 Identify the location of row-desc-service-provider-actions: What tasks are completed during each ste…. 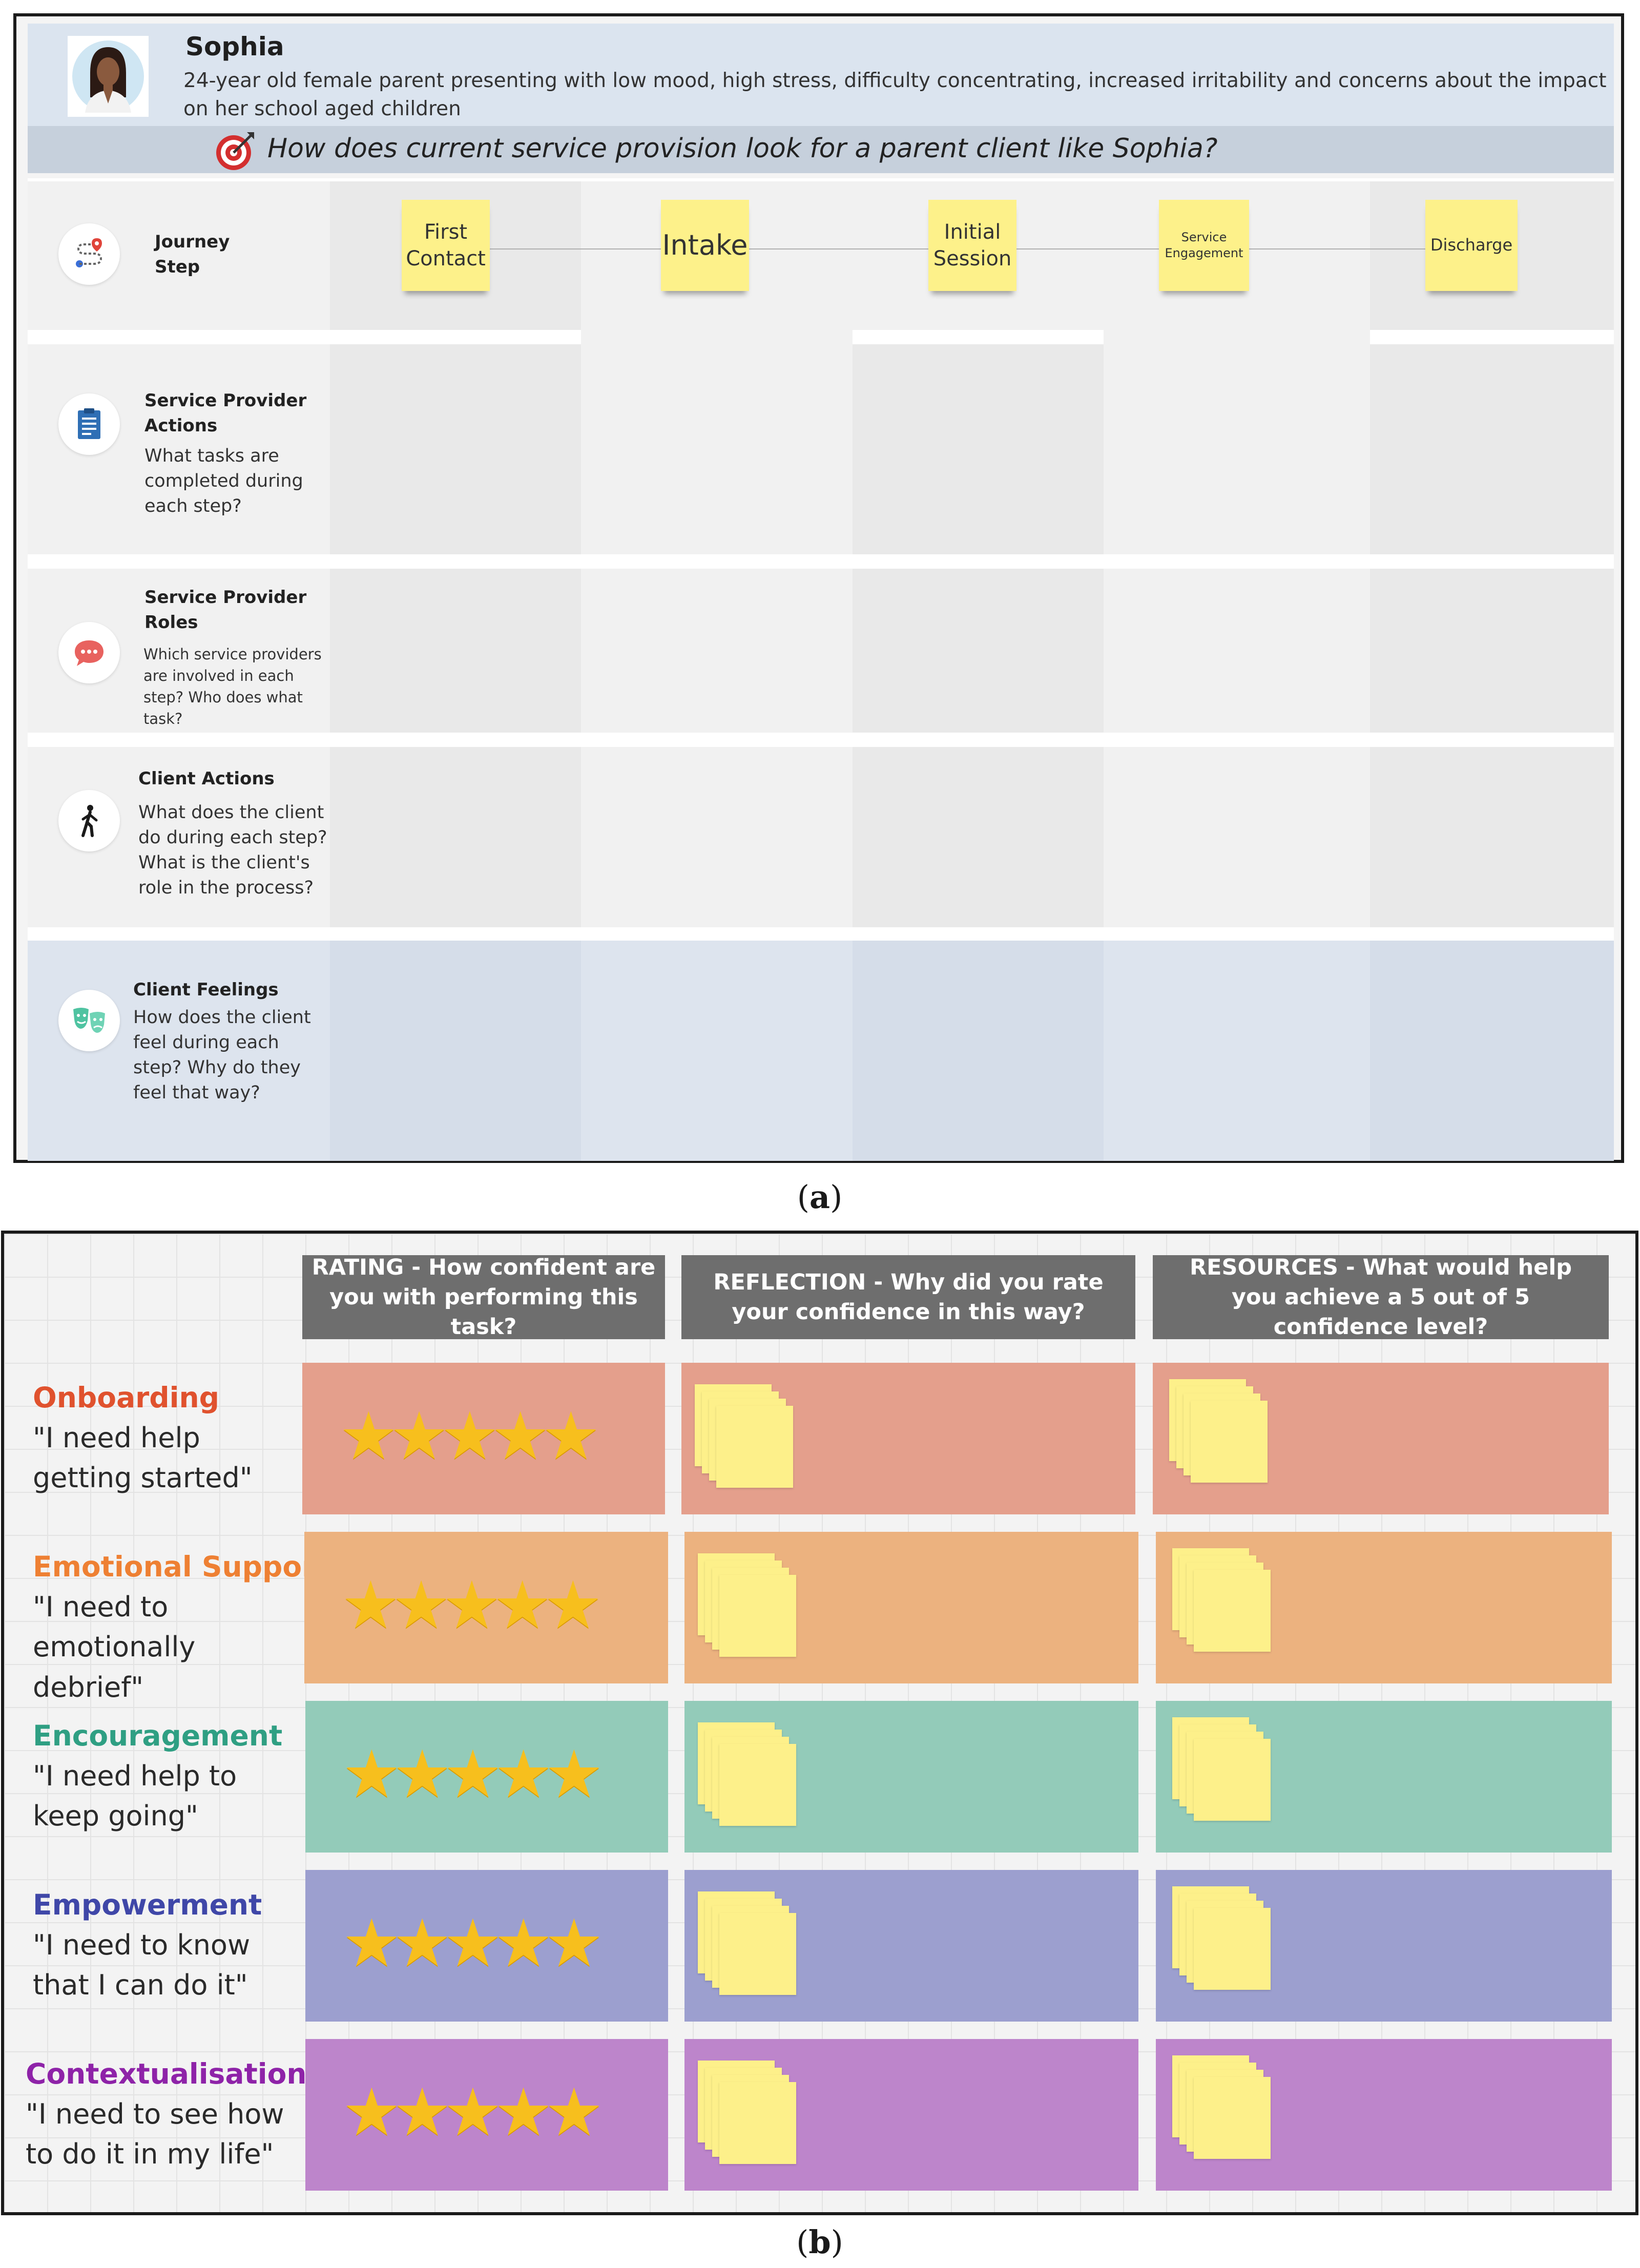
(224, 481).